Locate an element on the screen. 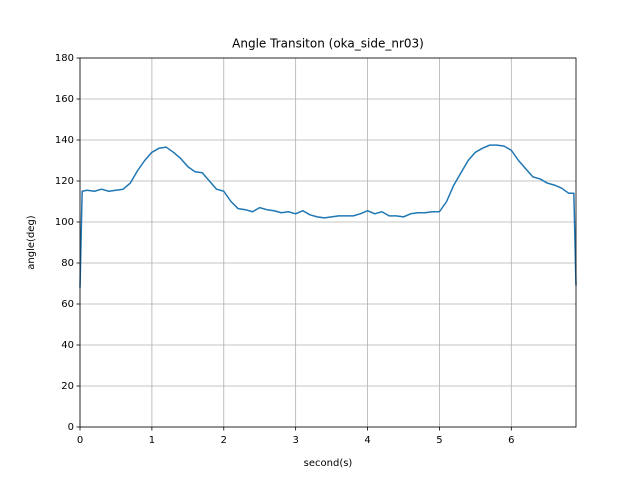  chart-title: Angle Transiton (oka_side_nr03) is located at coordinates (328, 44).